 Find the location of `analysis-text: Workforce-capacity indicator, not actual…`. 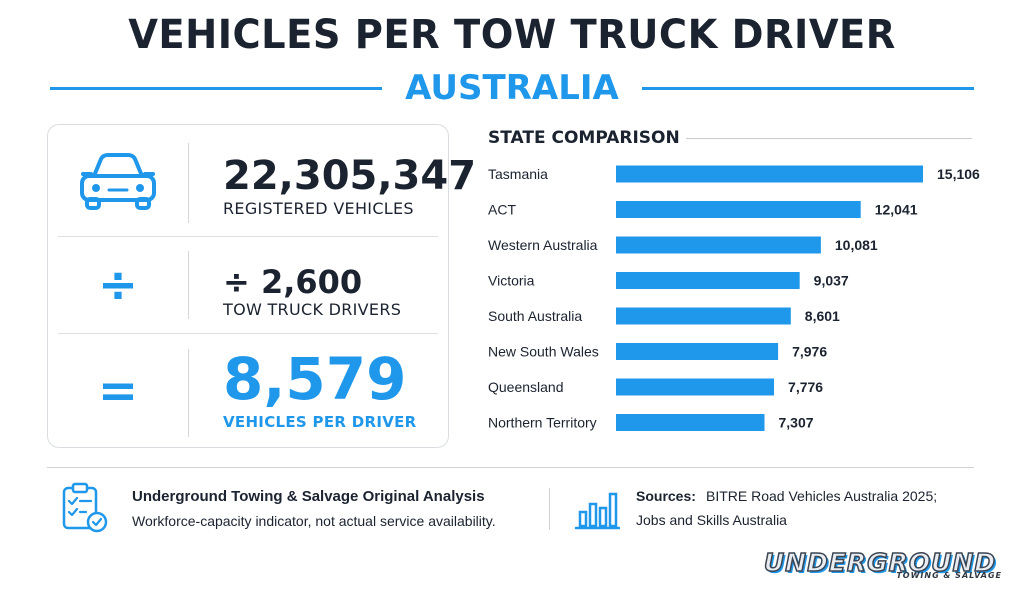

analysis-text: Workforce-capacity indicator, not actual… is located at coordinates (314, 521).